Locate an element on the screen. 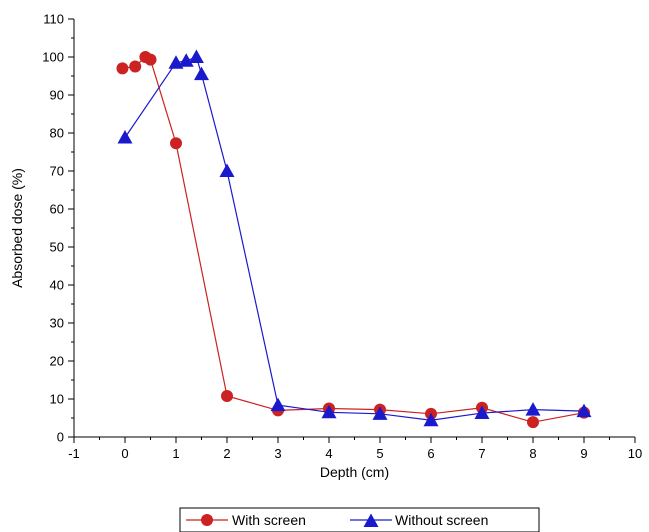  legend: With screen Without screen is located at coordinates (359, 519).